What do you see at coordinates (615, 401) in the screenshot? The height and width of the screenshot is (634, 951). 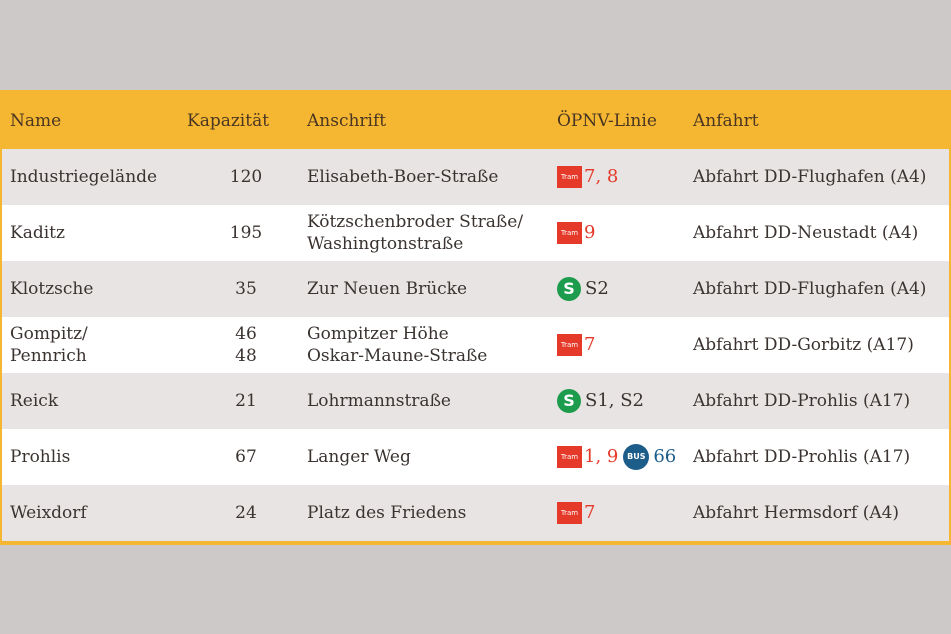 I see `s-bahn-lines: S1, S2` at bounding box center [615, 401].